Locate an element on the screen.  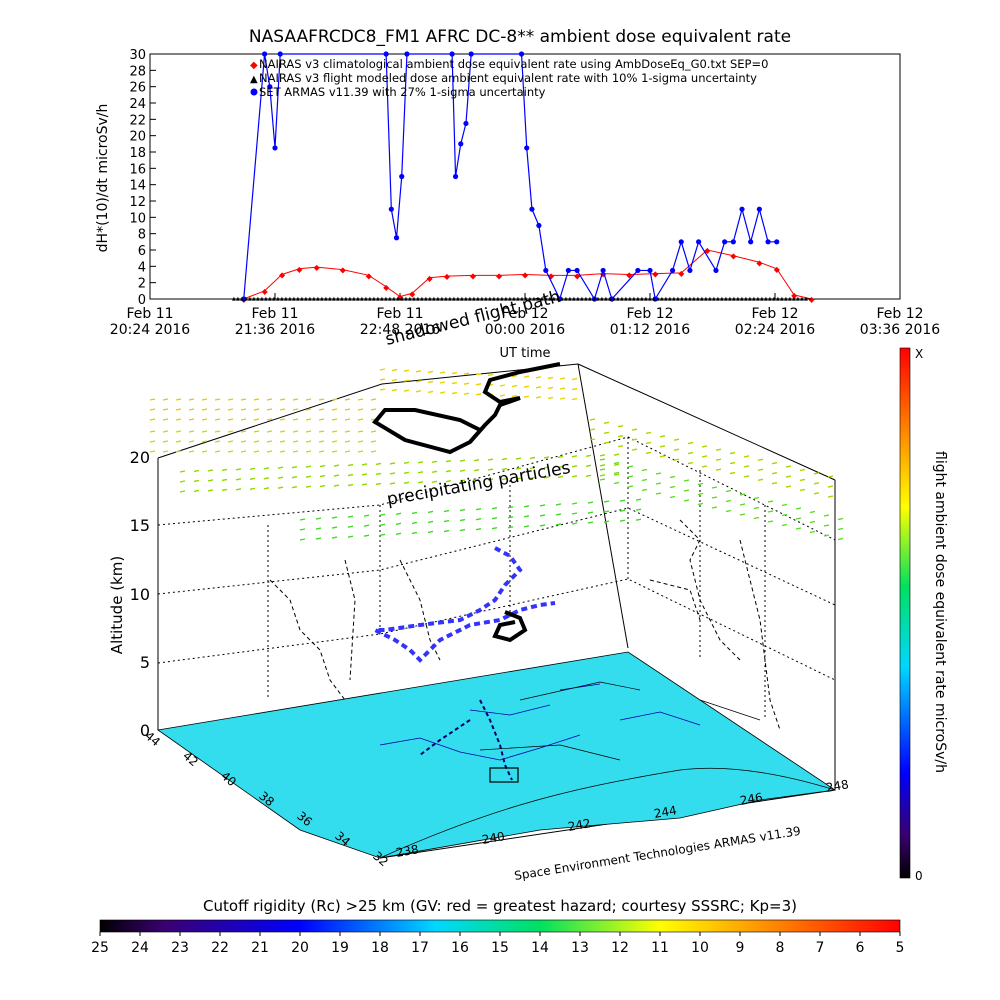
y-tick-label: 16 is located at coordinates (137, 169).